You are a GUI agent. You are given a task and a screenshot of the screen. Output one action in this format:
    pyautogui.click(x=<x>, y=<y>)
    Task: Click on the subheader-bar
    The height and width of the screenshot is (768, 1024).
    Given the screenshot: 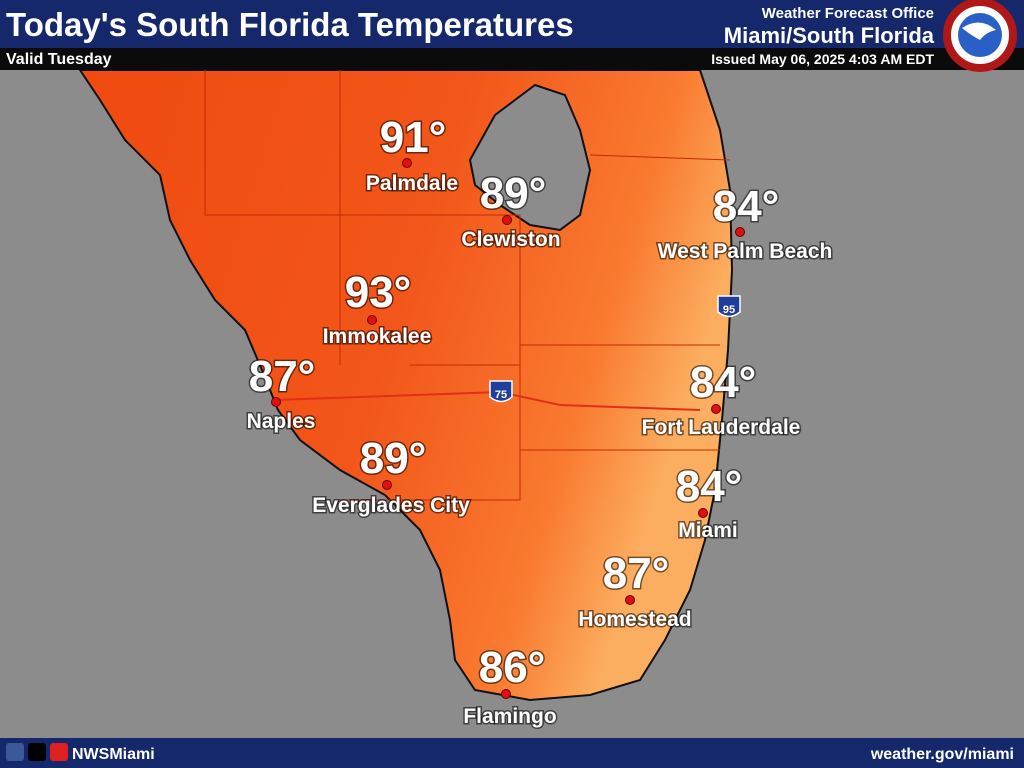 What is the action you would take?
    pyautogui.click(x=512, y=59)
    